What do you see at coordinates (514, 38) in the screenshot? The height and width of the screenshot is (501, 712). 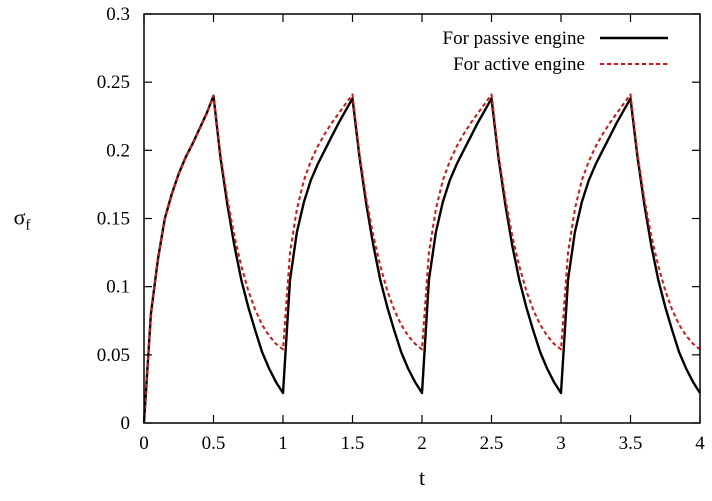 I see `legend-label-passive: For passive engine` at bounding box center [514, 38].